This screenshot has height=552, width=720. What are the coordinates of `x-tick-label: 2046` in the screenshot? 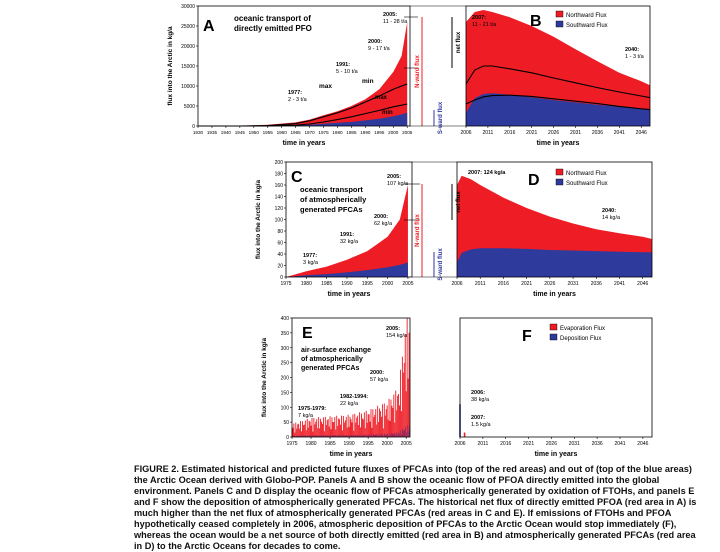 It's located at (641, 133).